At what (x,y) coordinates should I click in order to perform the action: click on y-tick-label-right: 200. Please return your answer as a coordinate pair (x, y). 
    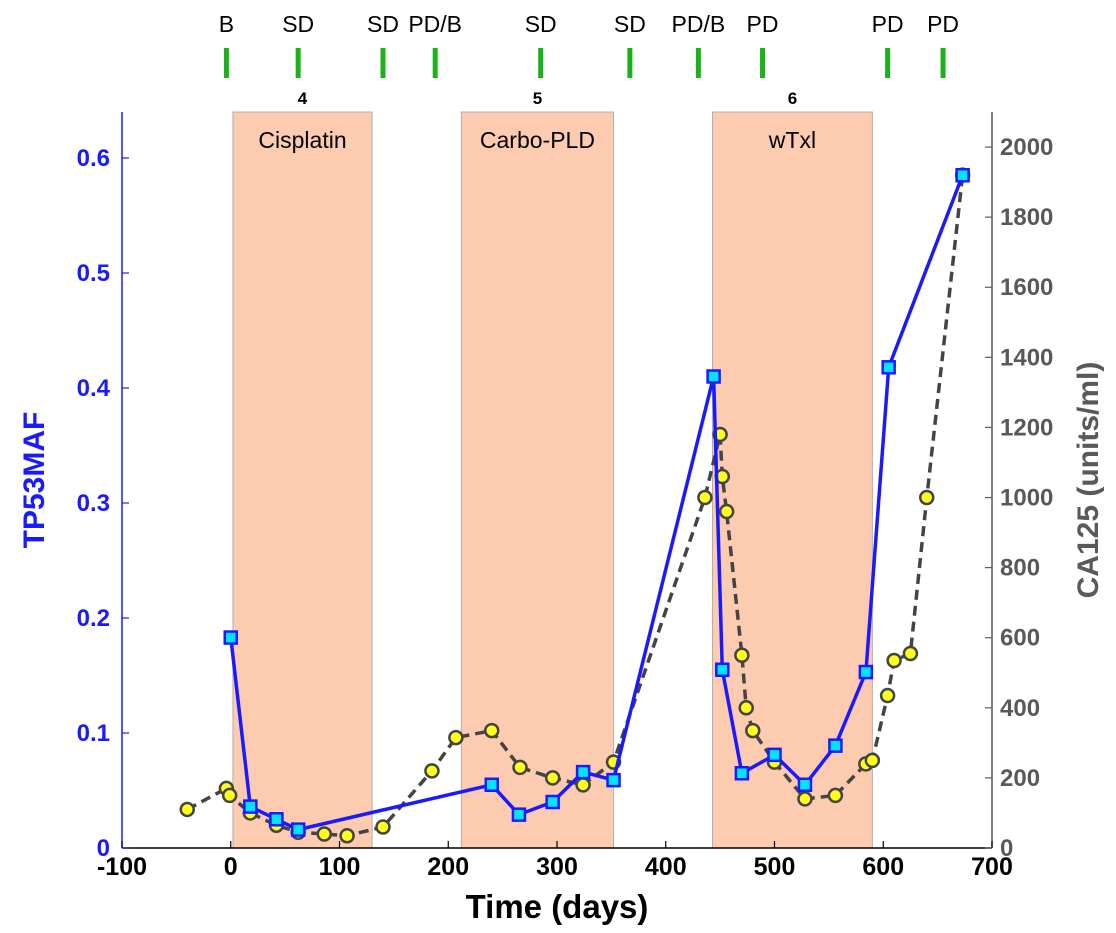
    Looking at the image, I should click on (1020, 778).